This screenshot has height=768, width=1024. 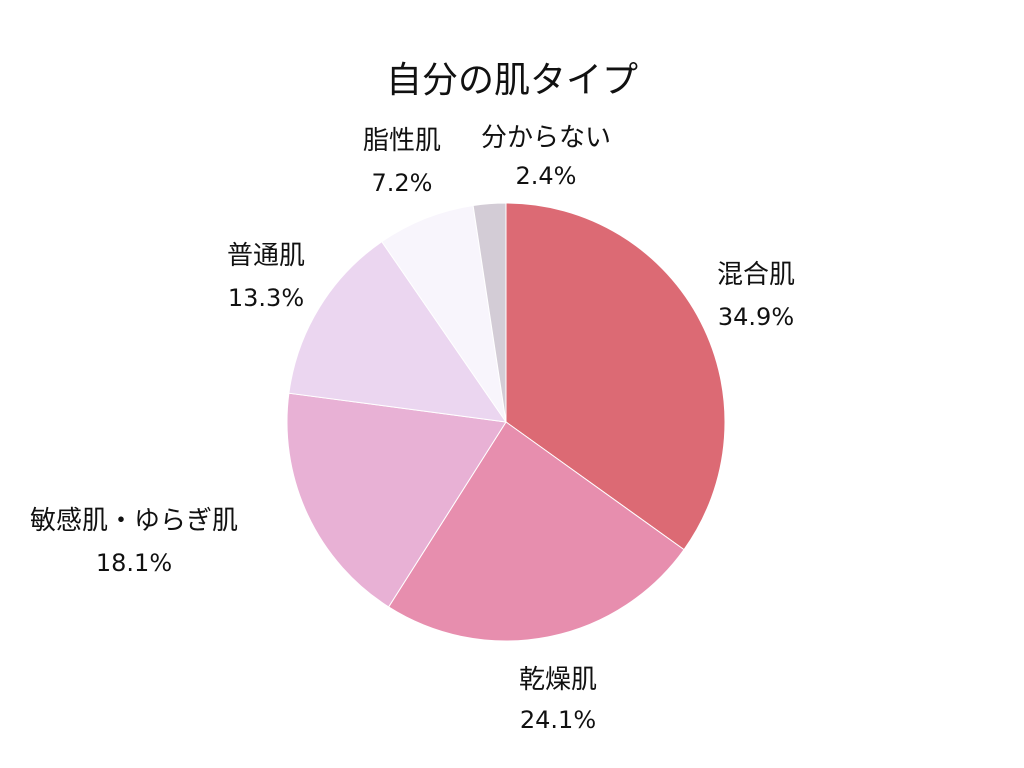 What do you see at coordinates (756, 317) in the screenshot?
I see `slice-value-label: 34.9%` at bounding box center [756, 317].